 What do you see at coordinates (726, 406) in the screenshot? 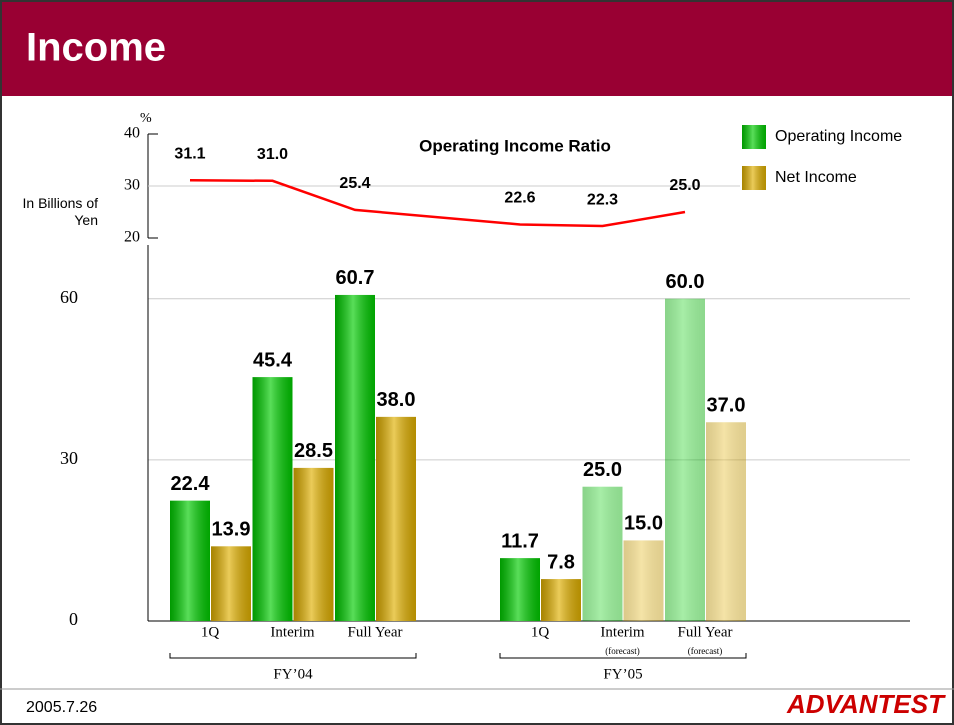
I see `data-label: 37.0` at bounding box center [726, 406].